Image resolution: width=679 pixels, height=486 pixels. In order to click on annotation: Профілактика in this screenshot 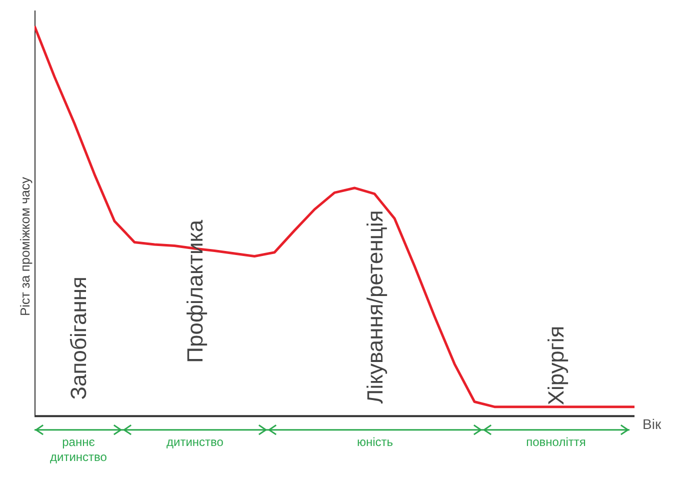, I will do `click(195, 291)`.